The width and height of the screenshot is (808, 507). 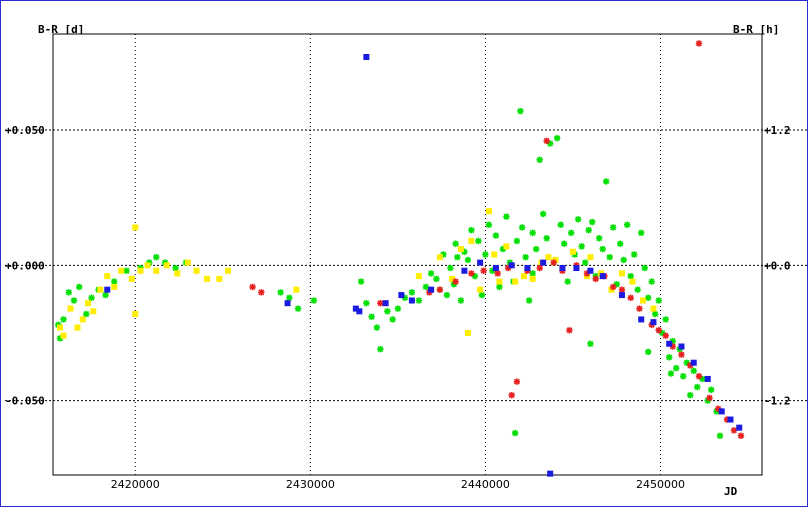 I want to click on x-tick-label: 2450000, so click(x=660, y=484).